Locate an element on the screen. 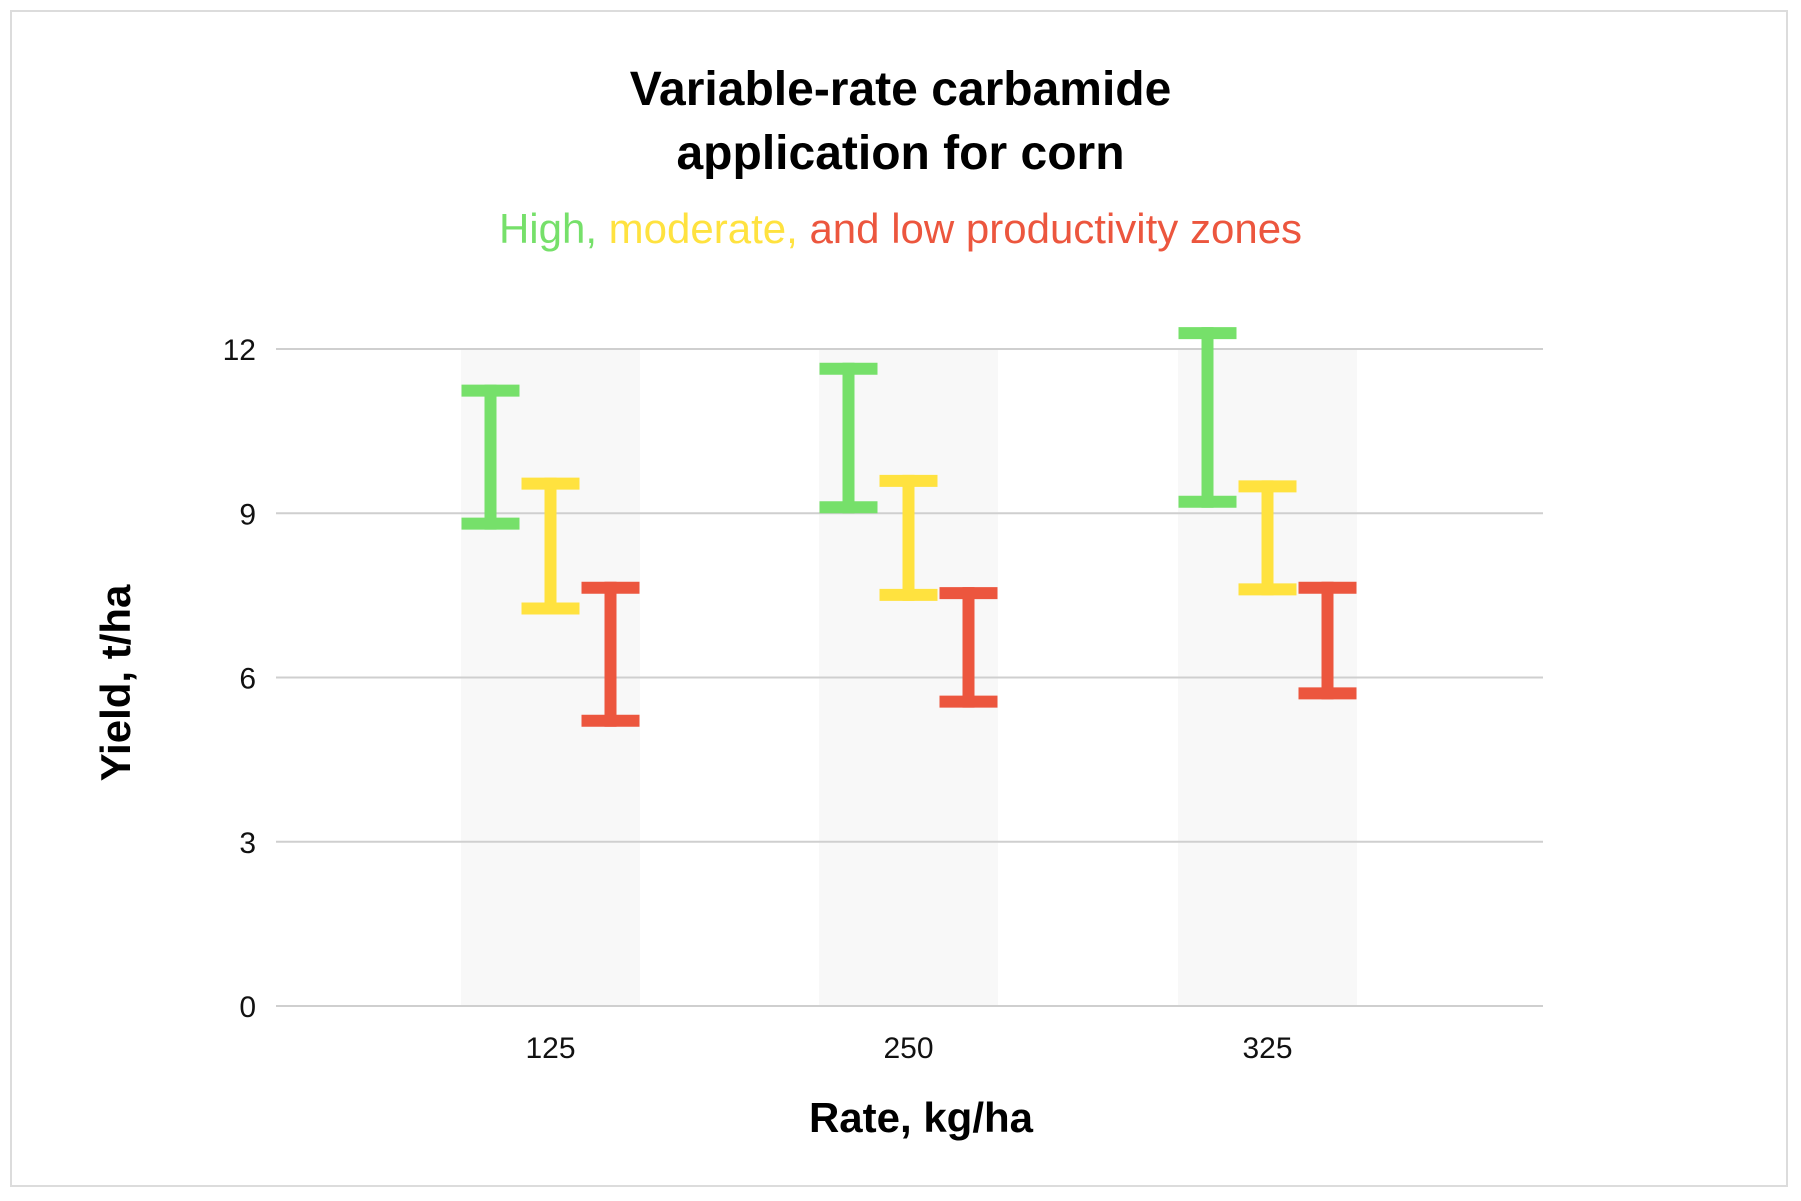 The height and width of the screenshot is (1201, 1801). title-line-1: Variable-rate carbamide is located at coordinates (900, 89).